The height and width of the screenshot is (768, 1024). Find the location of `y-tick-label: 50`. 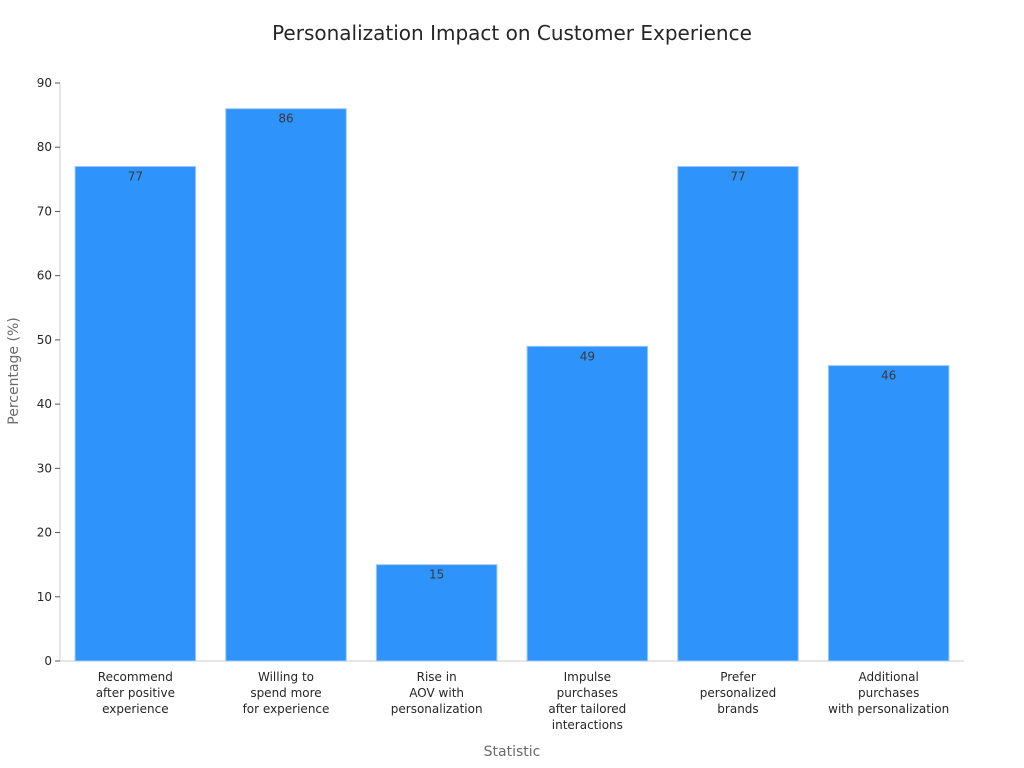

y-tick-label: 50 is located at coordinates (44, 340).